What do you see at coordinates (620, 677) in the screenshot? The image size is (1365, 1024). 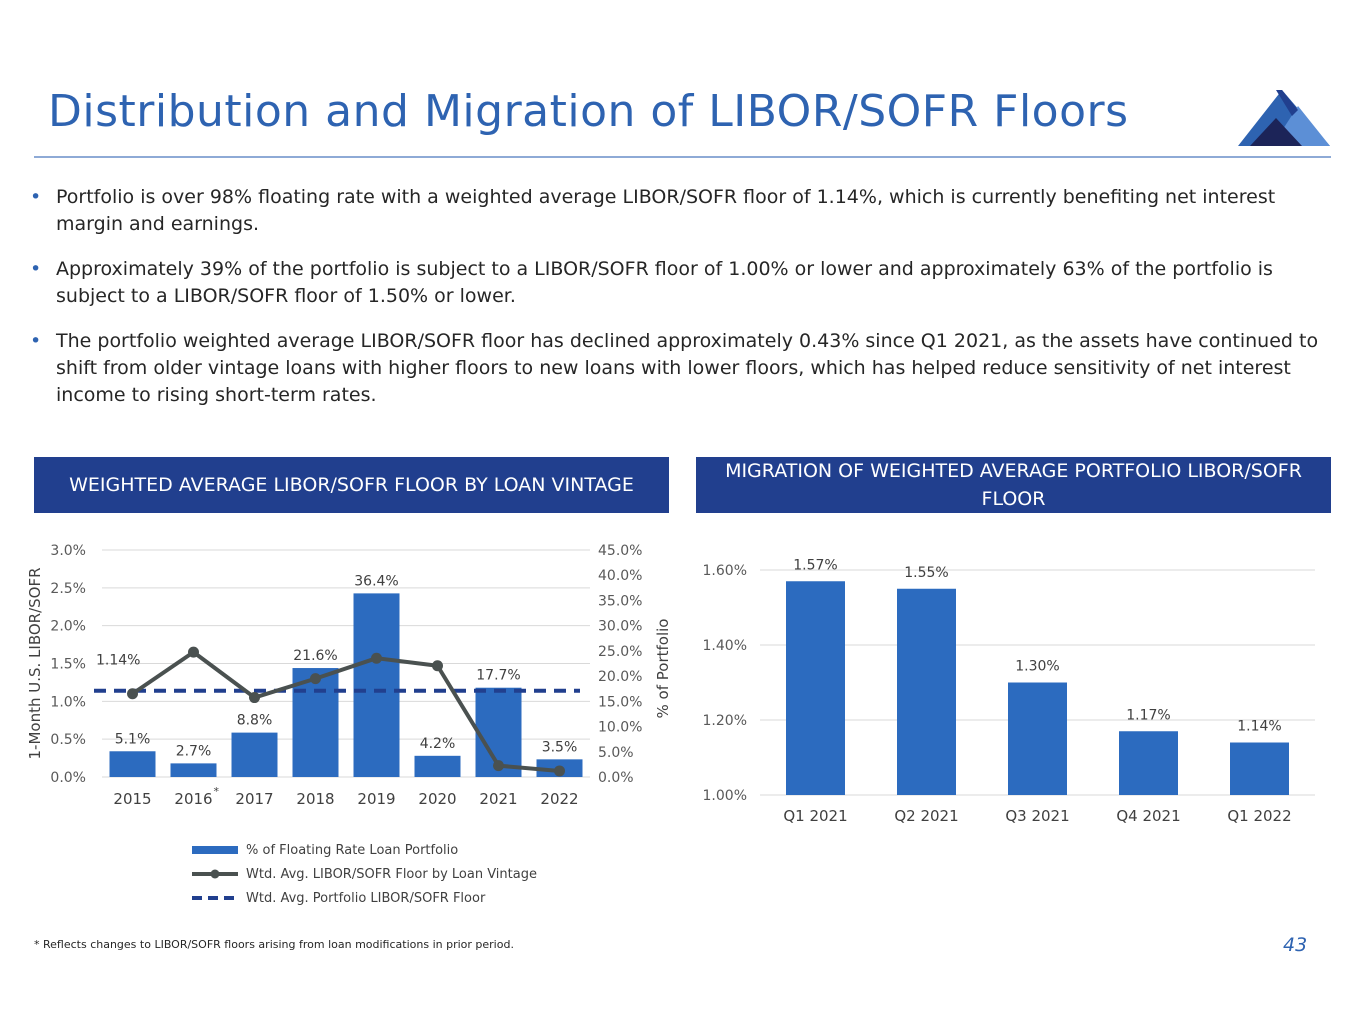 I see `right-y-tick-label: 20.0%` at bounding box center [620, 677].